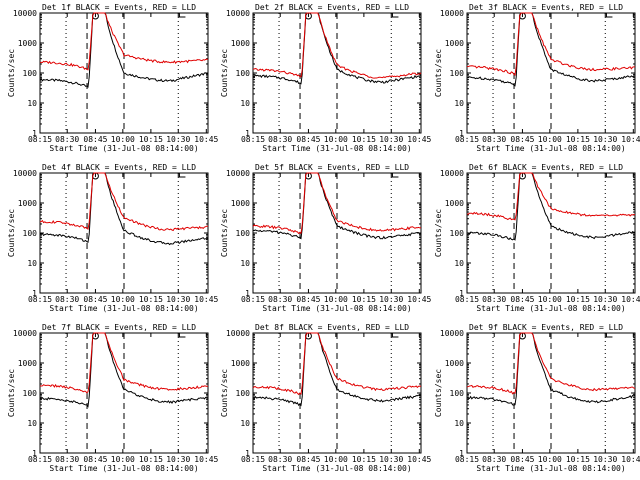 Image resolution: width=640 pixels, height=480 pixels. What do you see at coordinates (546, 7) in the screenshot?
I see `panel-title: Det 3f BLACK = Events, RED = LLD` at bounding box center [546, 7].